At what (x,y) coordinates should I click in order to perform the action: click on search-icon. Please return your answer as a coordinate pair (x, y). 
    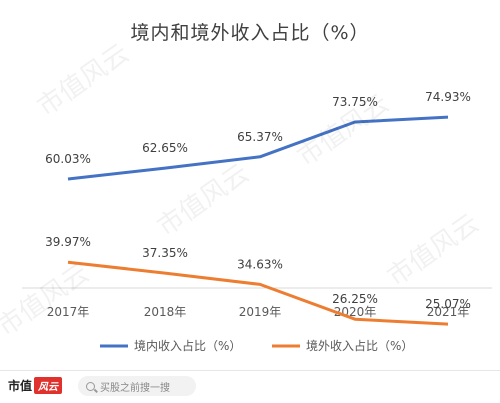
    Looking at the image, I should click on (90, 386).